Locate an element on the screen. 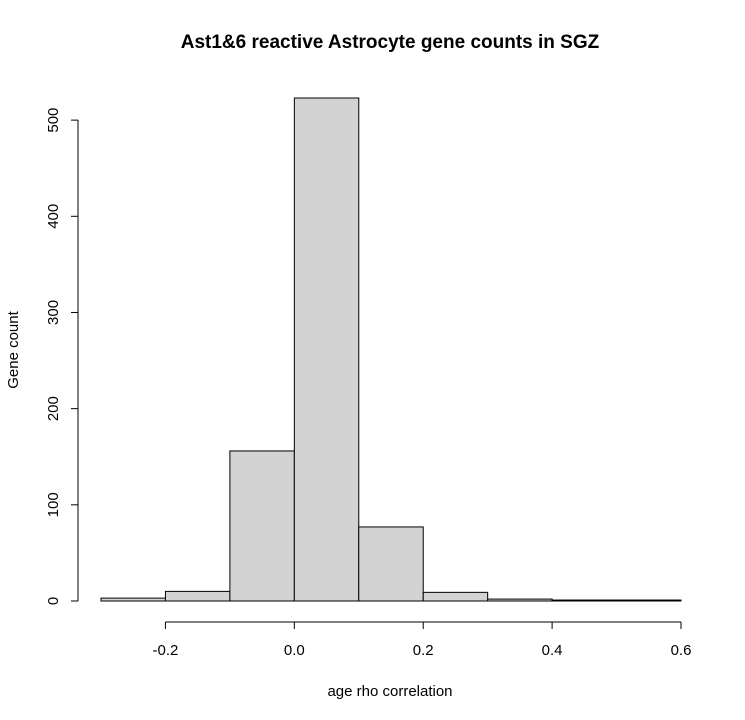  y-tick-label: 100 is located at coordinates (53, 504).